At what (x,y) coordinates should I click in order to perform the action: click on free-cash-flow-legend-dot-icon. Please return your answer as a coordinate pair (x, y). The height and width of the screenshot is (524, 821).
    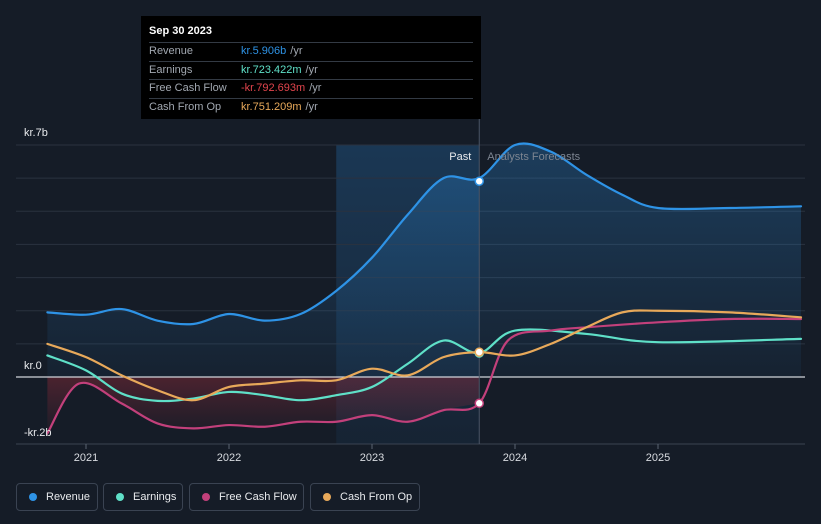
    Looking at the image, I should click on (206, 497).